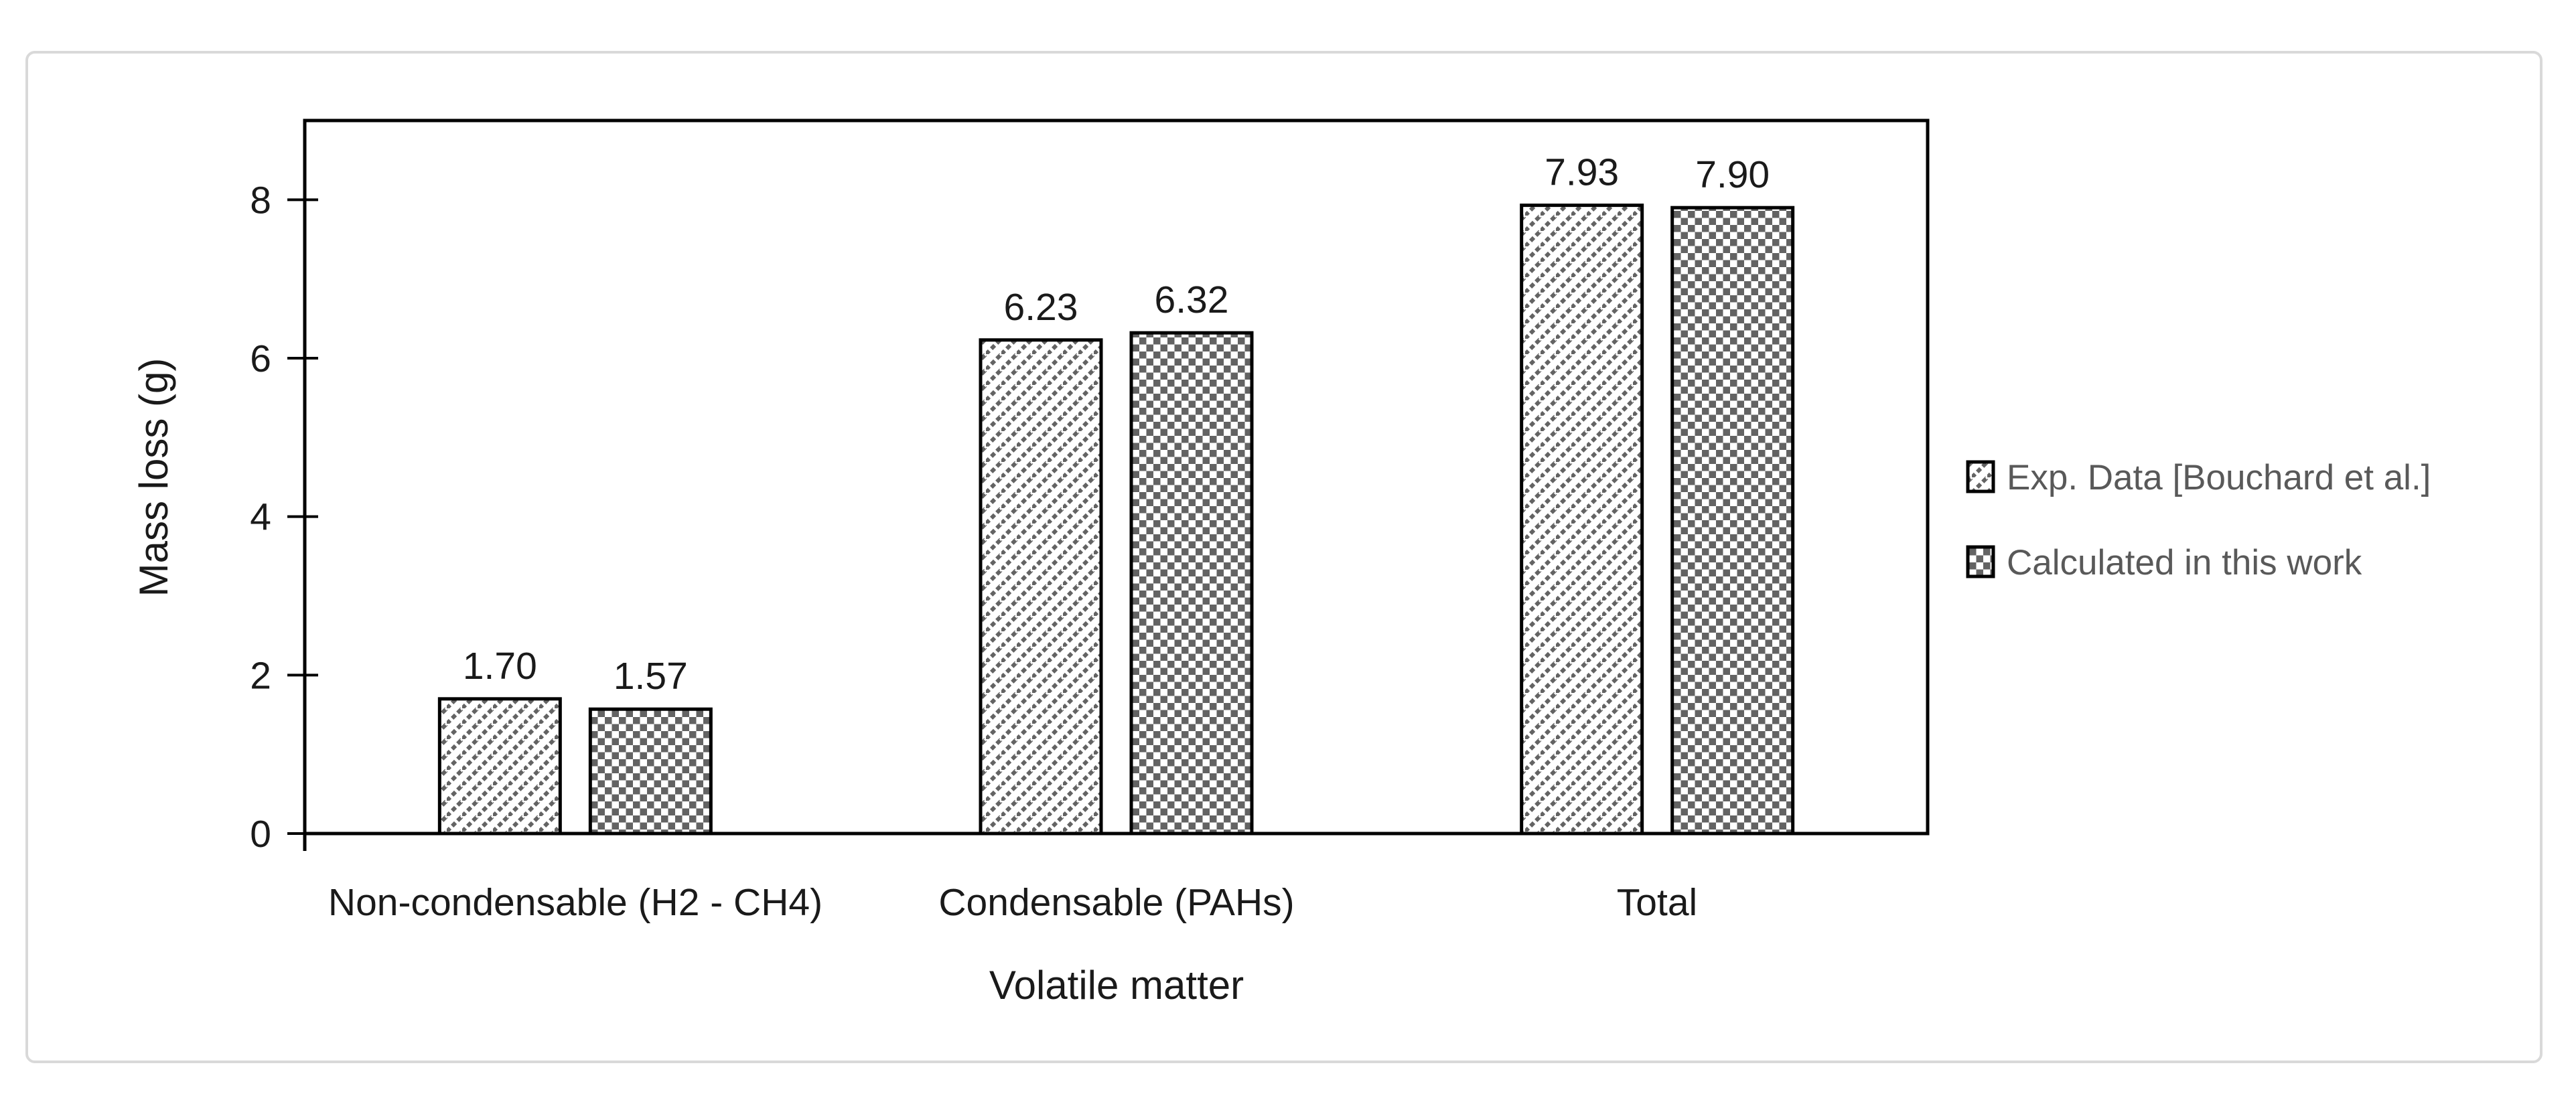 The width and height of the screenshot is (2576, 1100). I want to click on x-category-label-condensable: Condensable (PAHs), so click(1116, 903).